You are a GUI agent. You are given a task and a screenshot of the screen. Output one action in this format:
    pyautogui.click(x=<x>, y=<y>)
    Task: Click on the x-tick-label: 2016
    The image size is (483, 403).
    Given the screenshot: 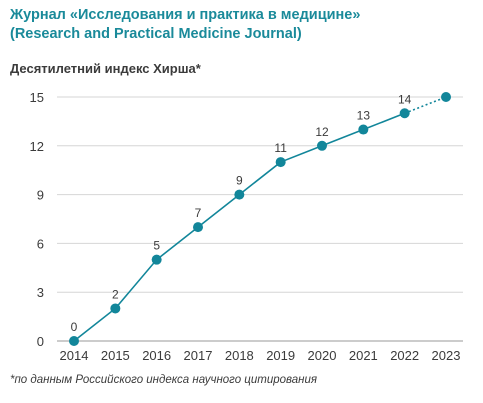 What is the action you would take?
    pyautogui.click(x=156, y=355)
    